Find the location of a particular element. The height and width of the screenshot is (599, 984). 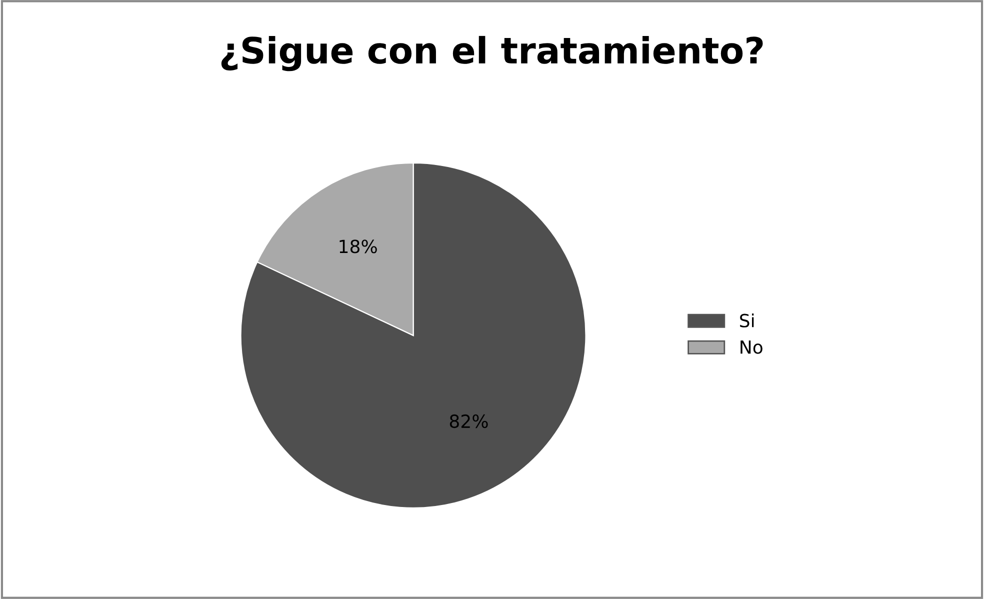

data-label: 82% is located at coordinates (469, 421).